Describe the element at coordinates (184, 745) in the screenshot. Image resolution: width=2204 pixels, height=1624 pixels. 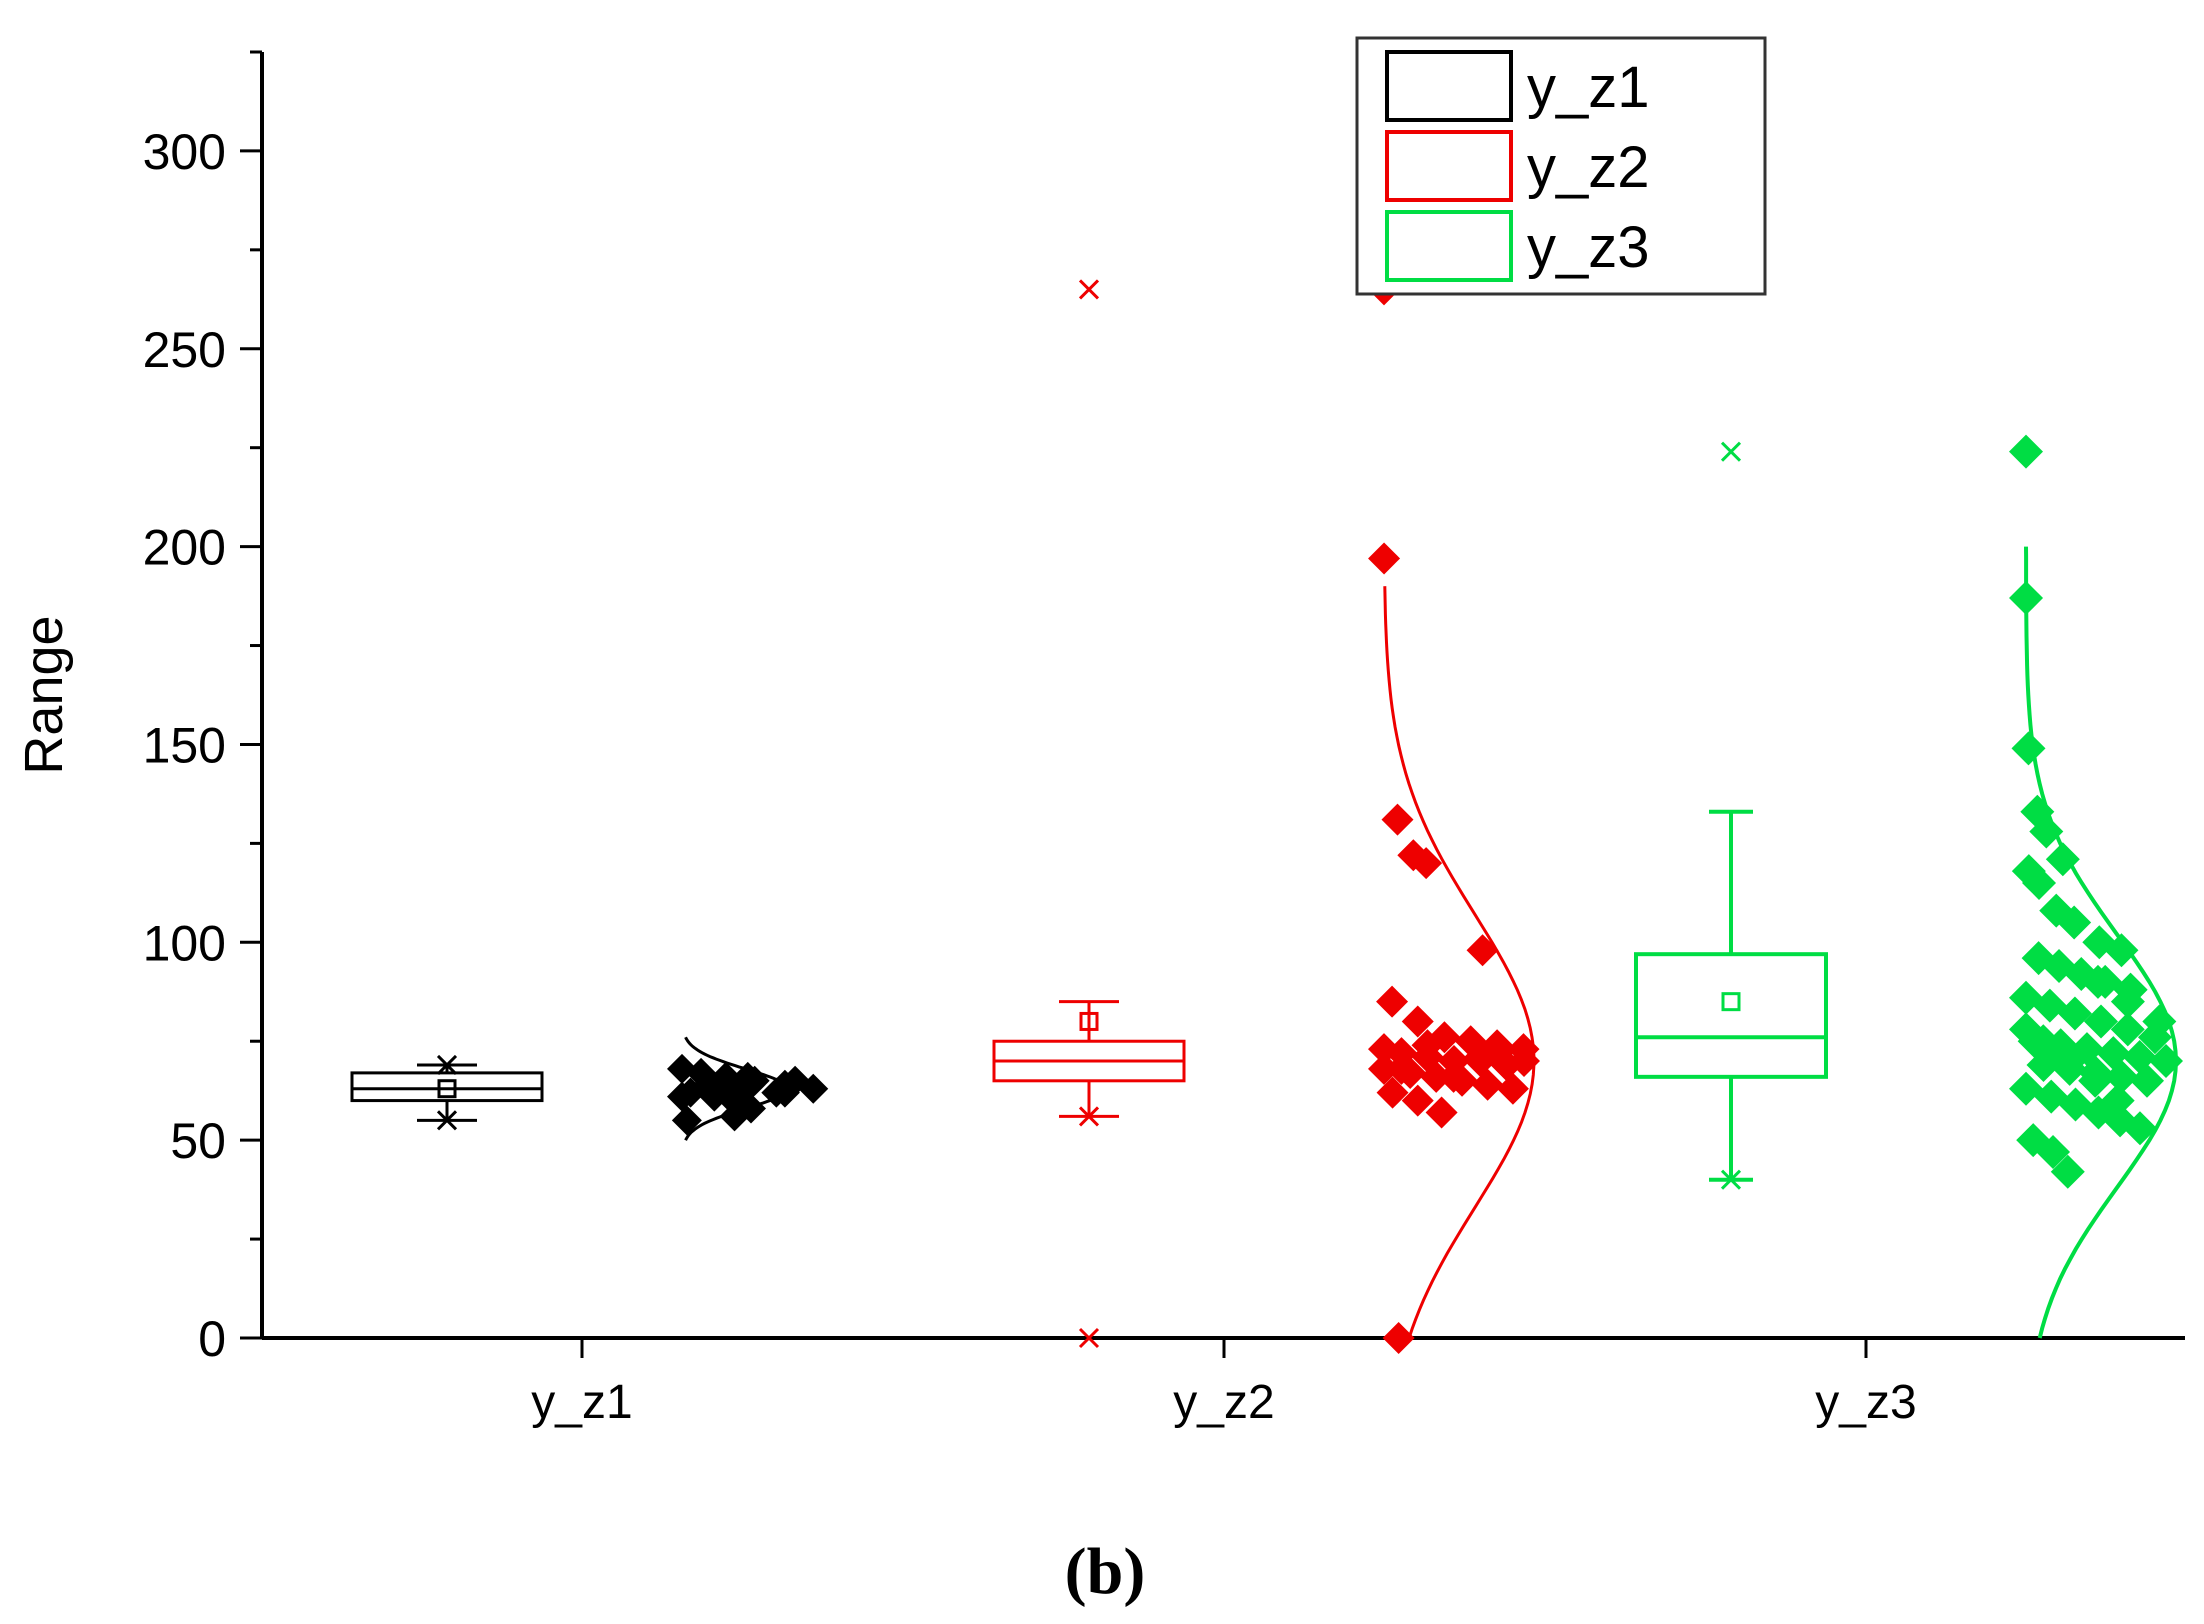
I see `y-tick-label: 150` at that location.